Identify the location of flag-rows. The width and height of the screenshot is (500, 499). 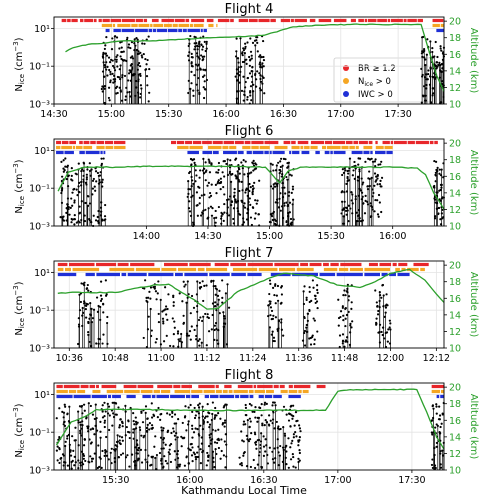
(250, 391).